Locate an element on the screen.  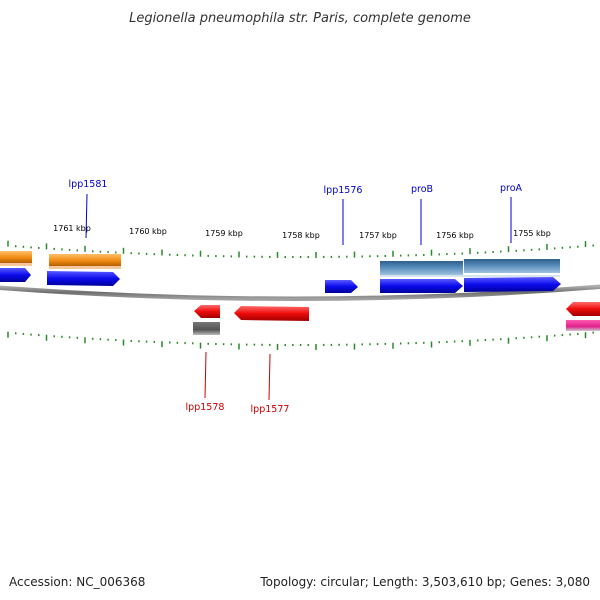
gray-feature-lpp1578 is located at coordinates (206, 328).